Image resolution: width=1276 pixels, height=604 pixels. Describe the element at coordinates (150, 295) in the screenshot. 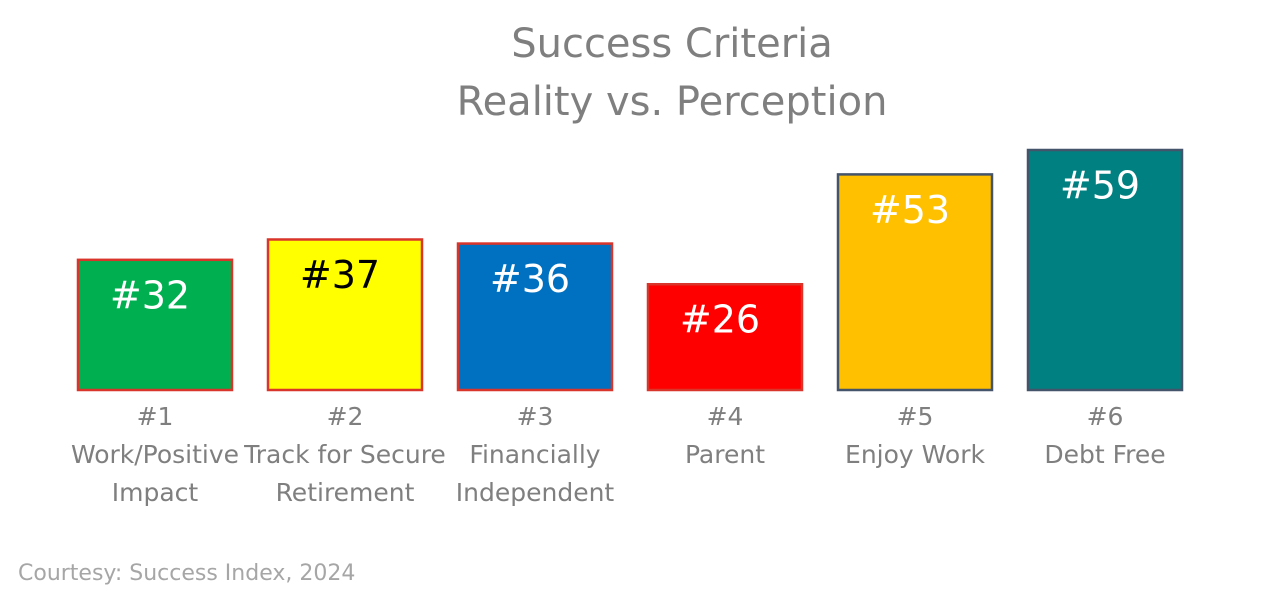

I see `value-label: #32` at that location.